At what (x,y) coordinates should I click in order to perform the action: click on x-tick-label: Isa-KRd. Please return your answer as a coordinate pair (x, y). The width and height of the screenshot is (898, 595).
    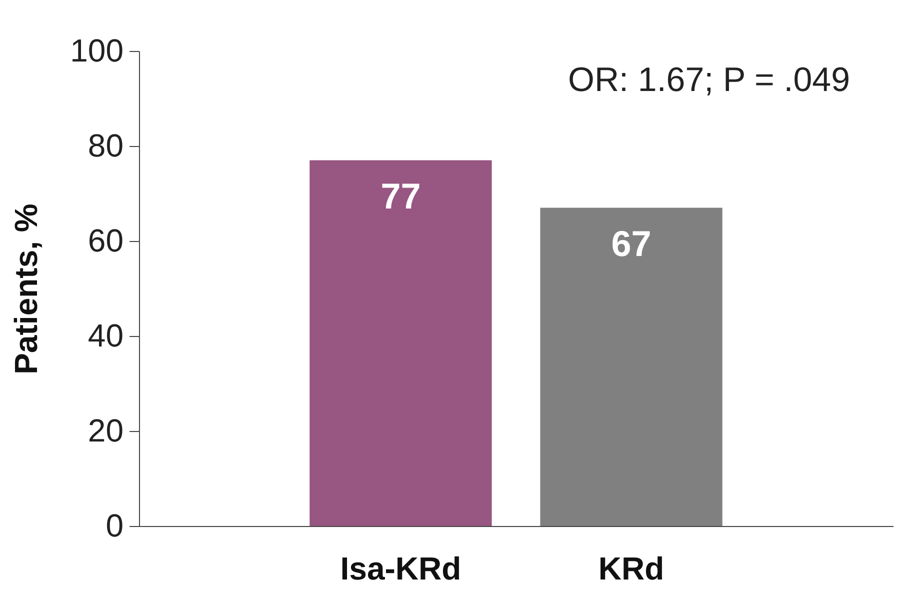
    Looking at the image, I should click on (401, 568).